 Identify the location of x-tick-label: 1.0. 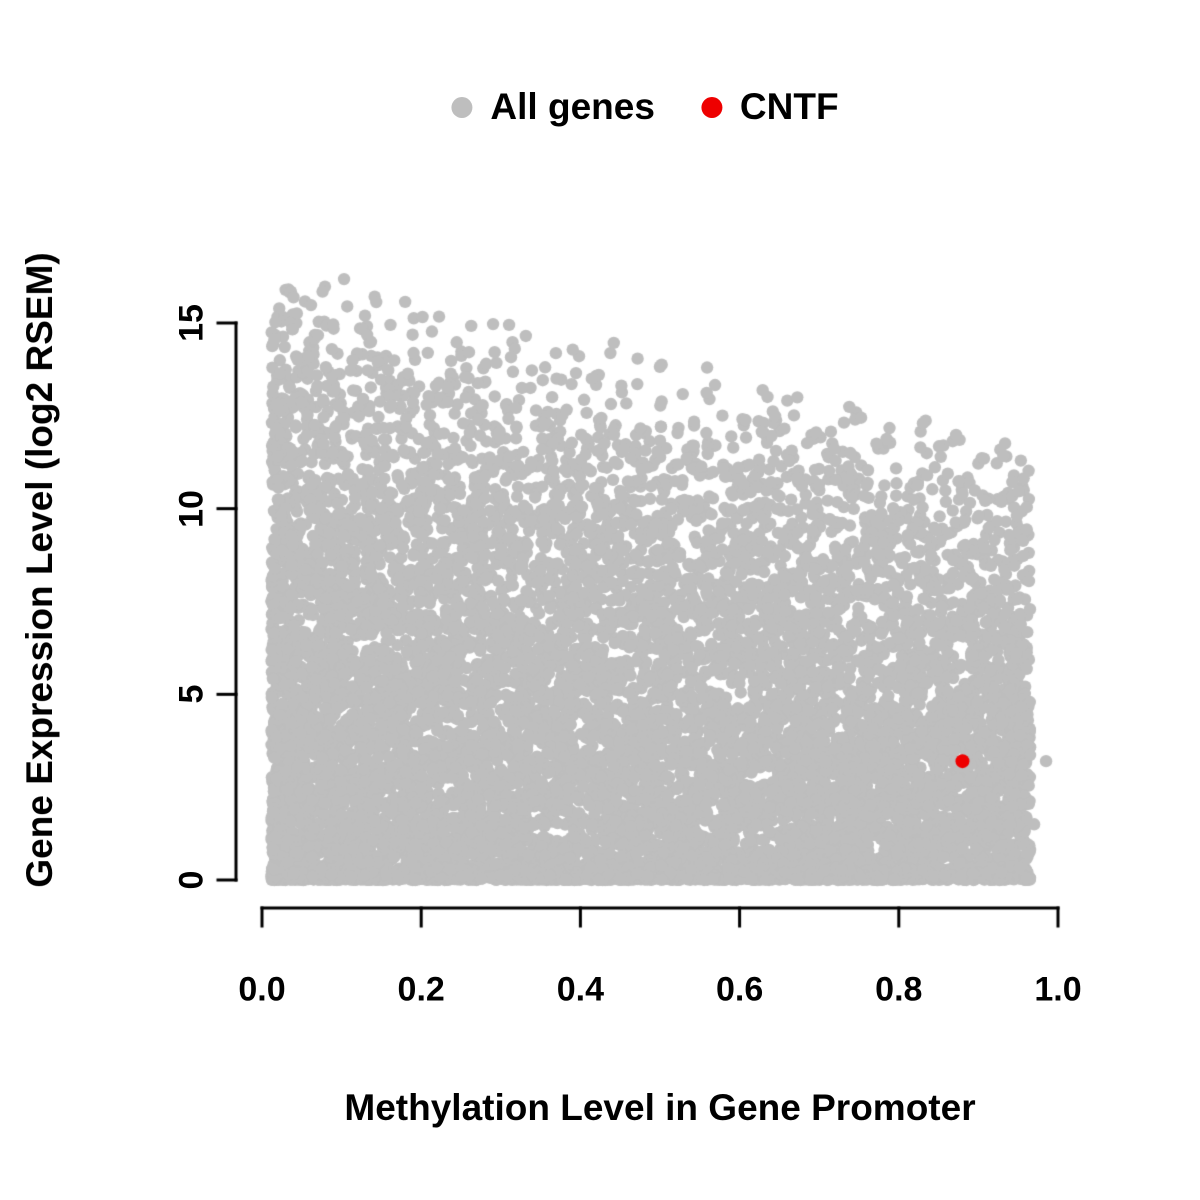
(1058, 989).